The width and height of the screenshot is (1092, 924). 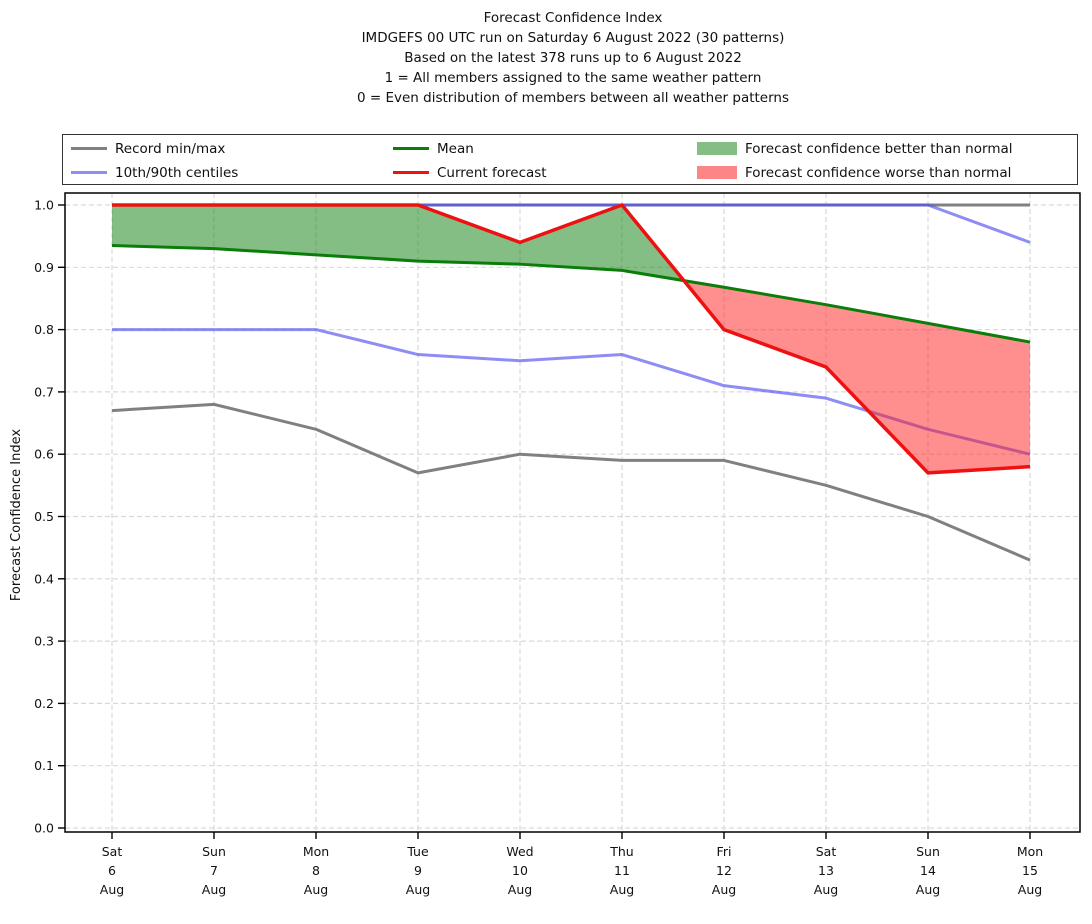 What do you see at coordinates (214, 870) in the screenshot?
I see `x-tick-label: 7` at bounding box center [214, 870].